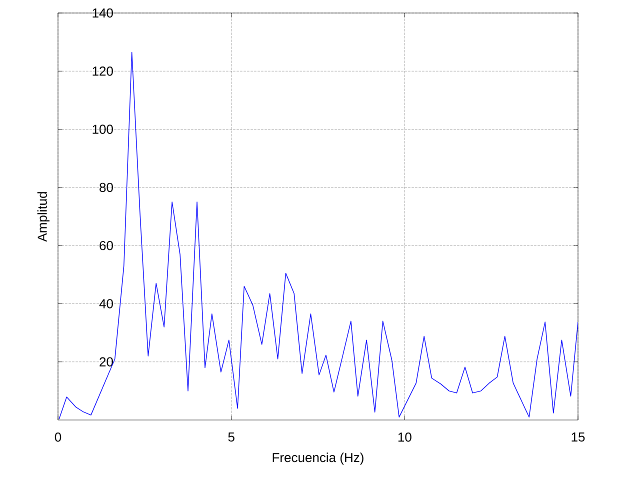  Describe the element at coordinates (106, 187) in the screenshot. I see `y-tick-label: 80` at that location.